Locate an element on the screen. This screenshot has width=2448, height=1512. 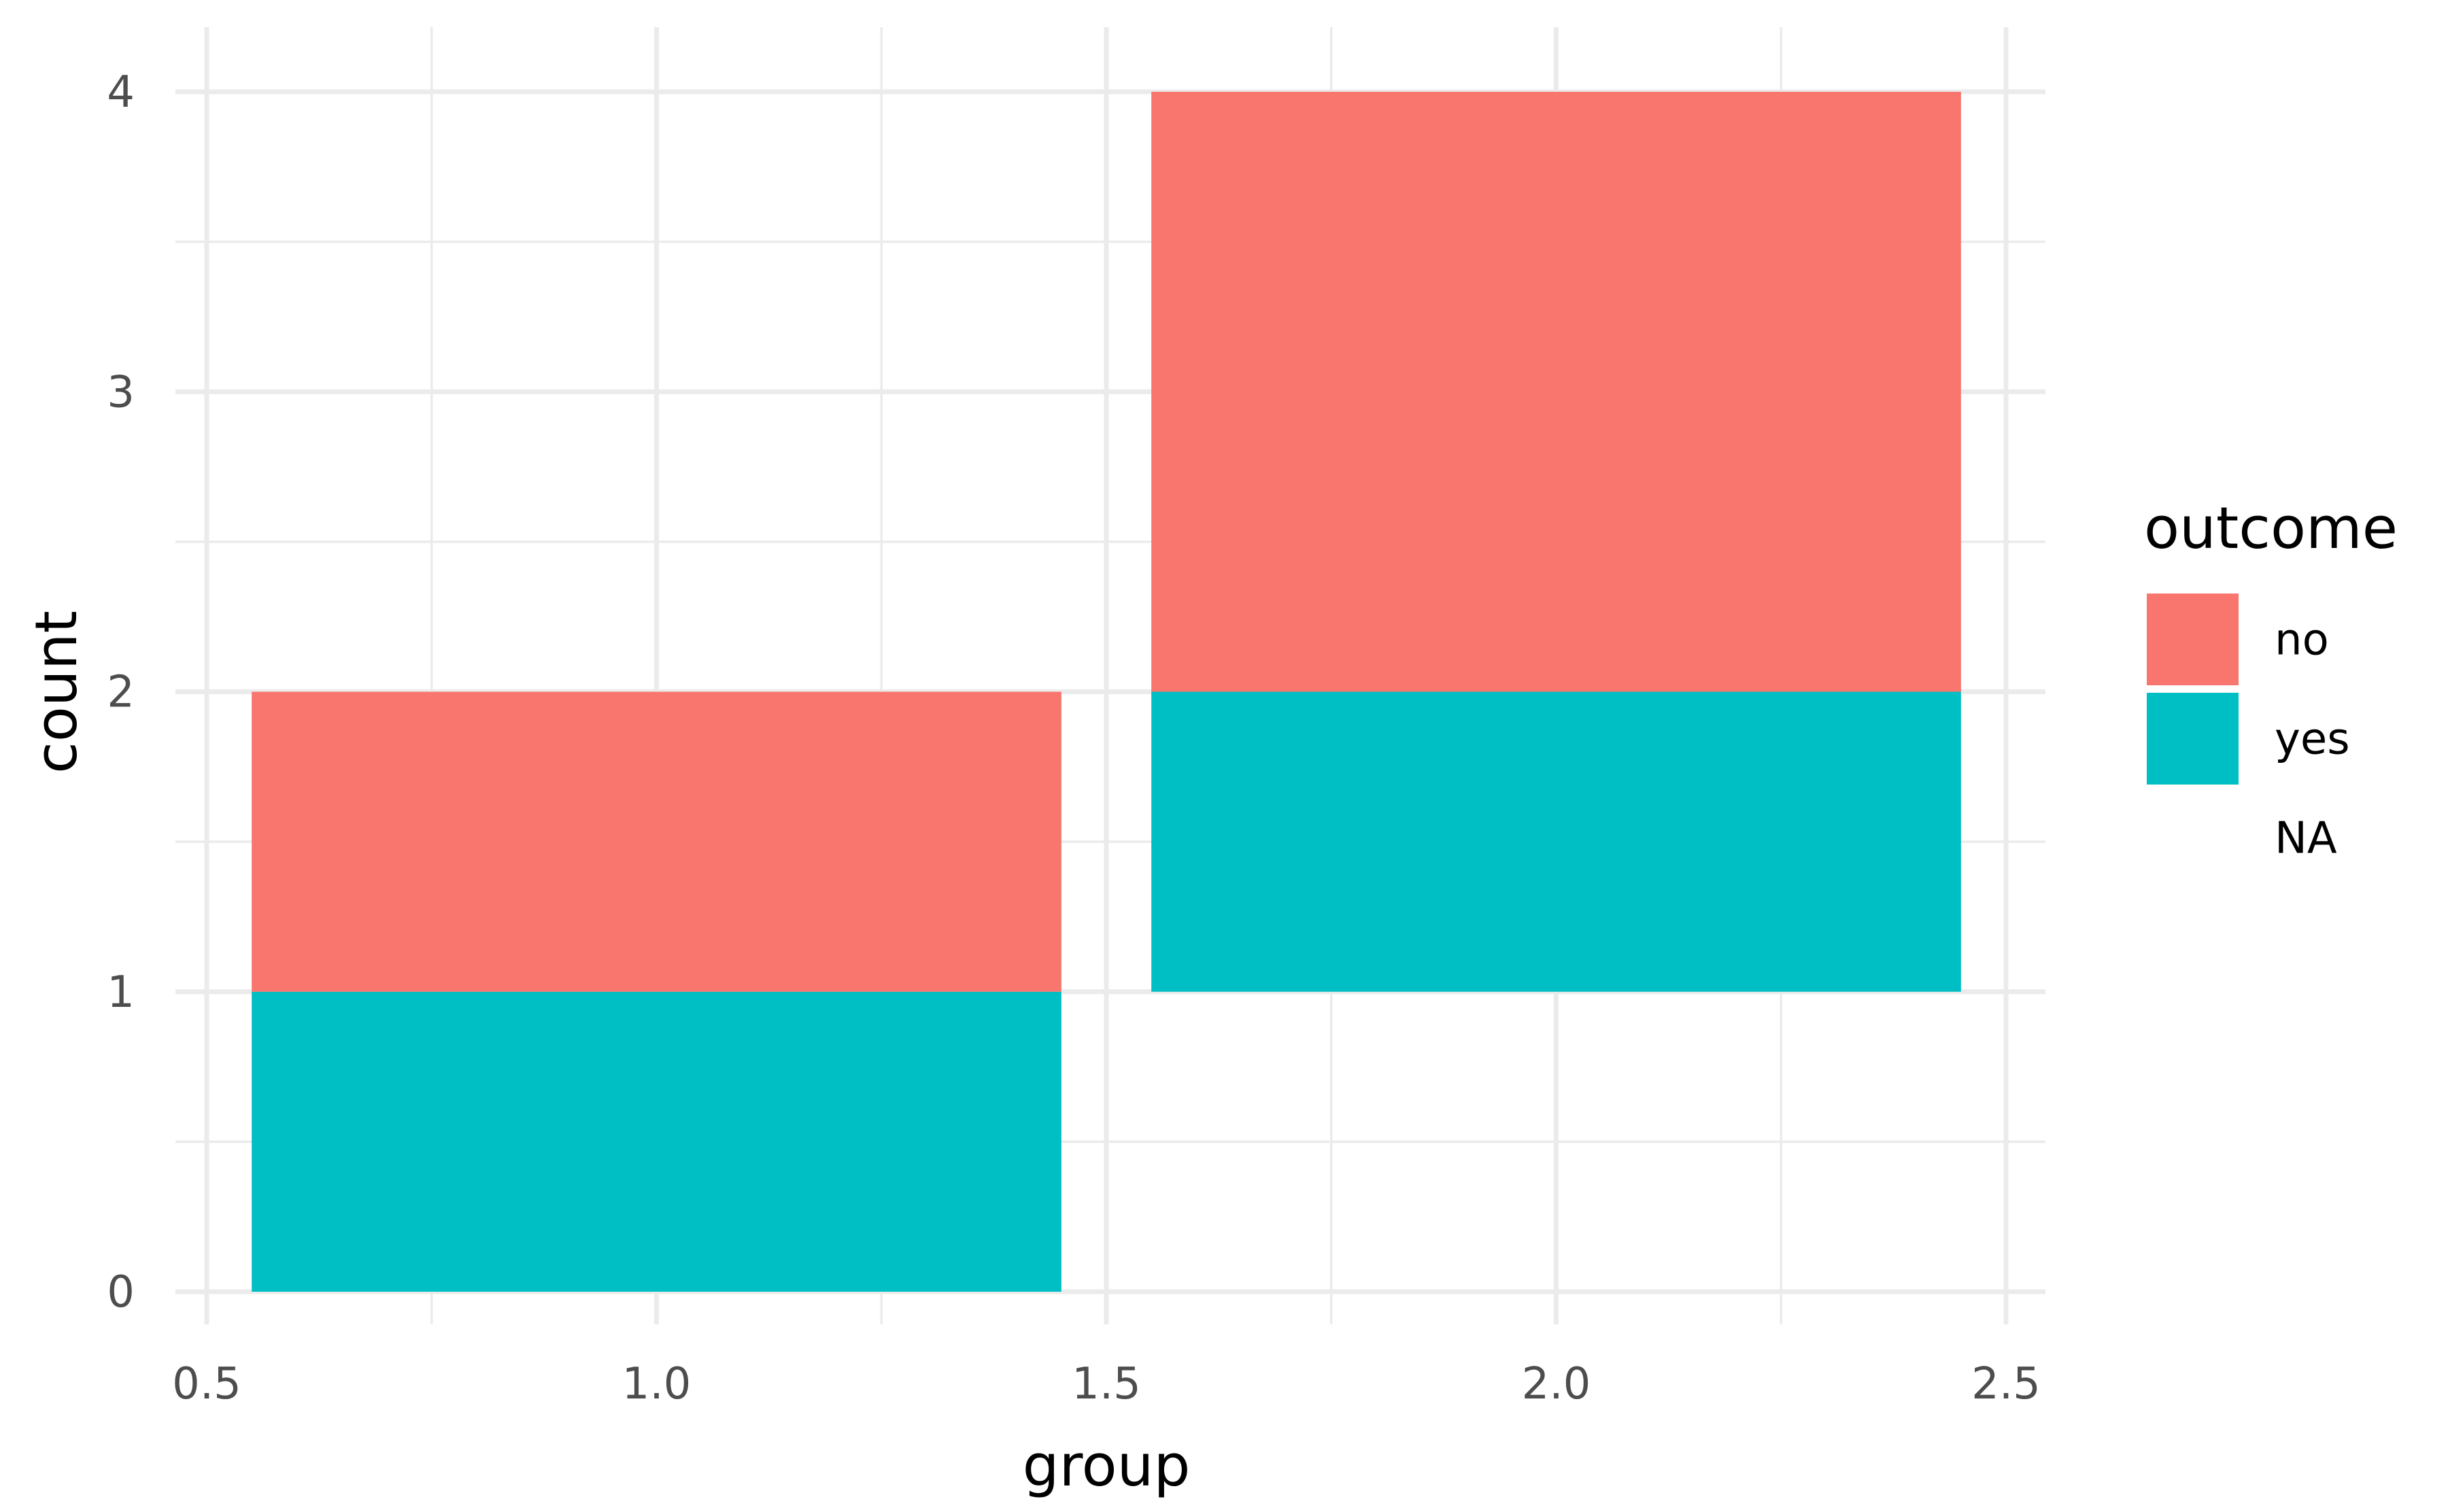
y-tick-label: 0 is located at coordinates (121, 1292).